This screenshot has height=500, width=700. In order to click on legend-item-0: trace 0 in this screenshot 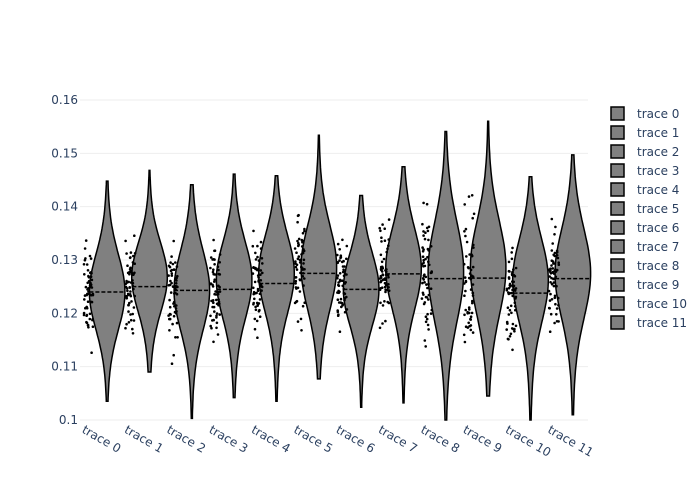, I will do `click(644, 113)`.